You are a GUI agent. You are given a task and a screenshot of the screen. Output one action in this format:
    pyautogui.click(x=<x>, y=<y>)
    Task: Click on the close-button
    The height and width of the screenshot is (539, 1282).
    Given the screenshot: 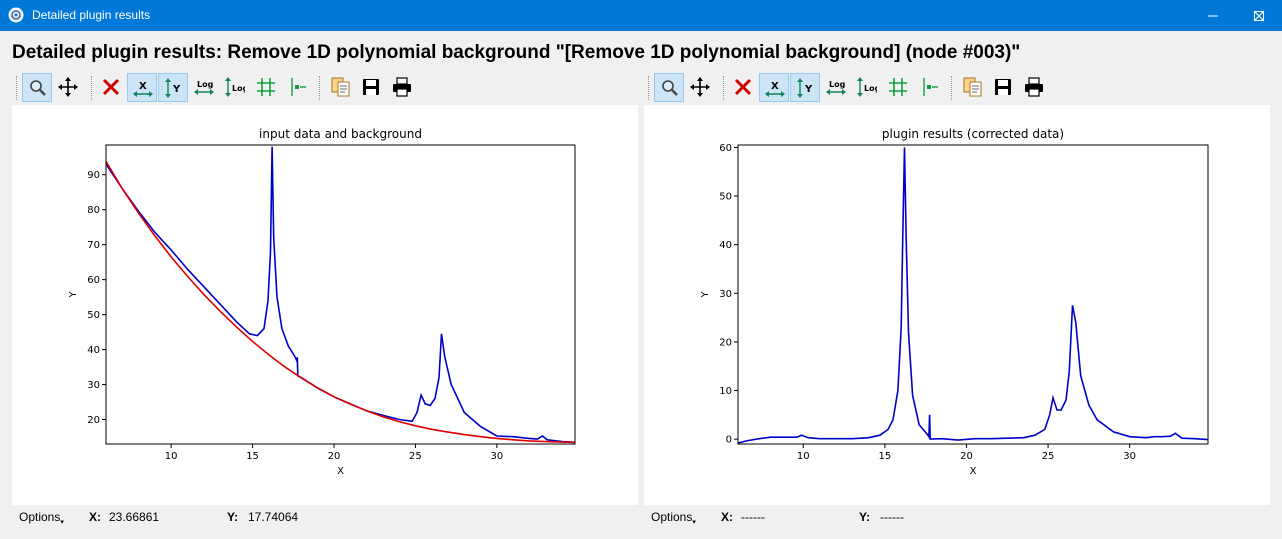 What is the action you would take?
    pyautogui.click(x=1259, y=15)
    